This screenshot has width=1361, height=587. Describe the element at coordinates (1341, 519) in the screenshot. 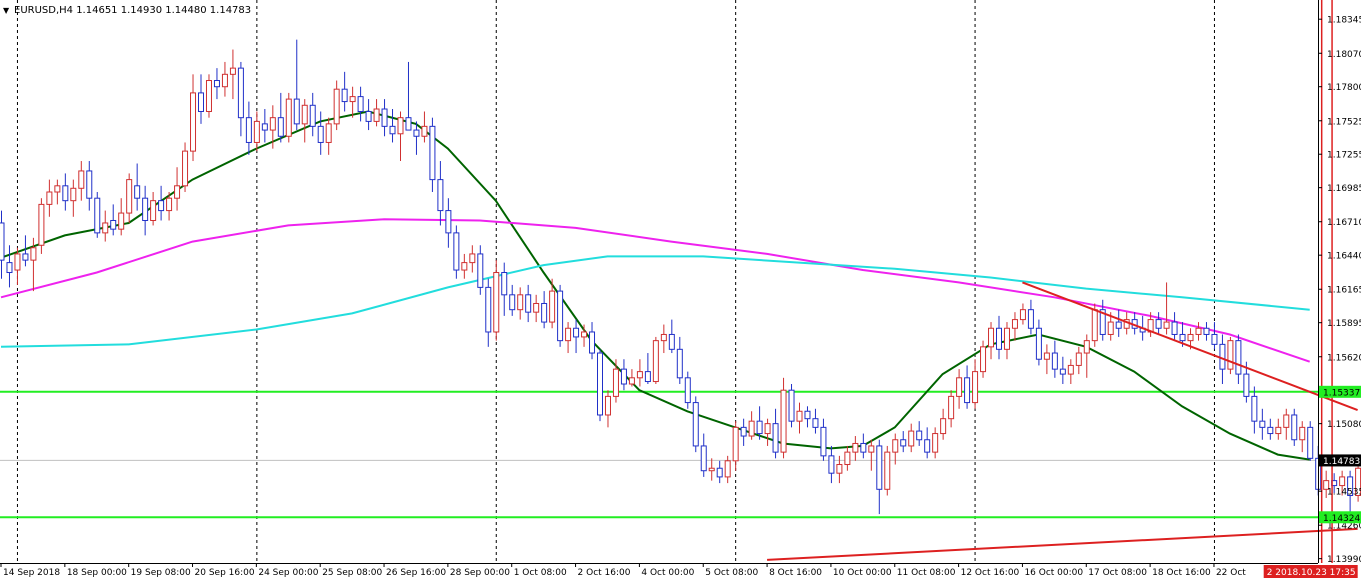

I see `level-price-label: 1.14324` at that location.